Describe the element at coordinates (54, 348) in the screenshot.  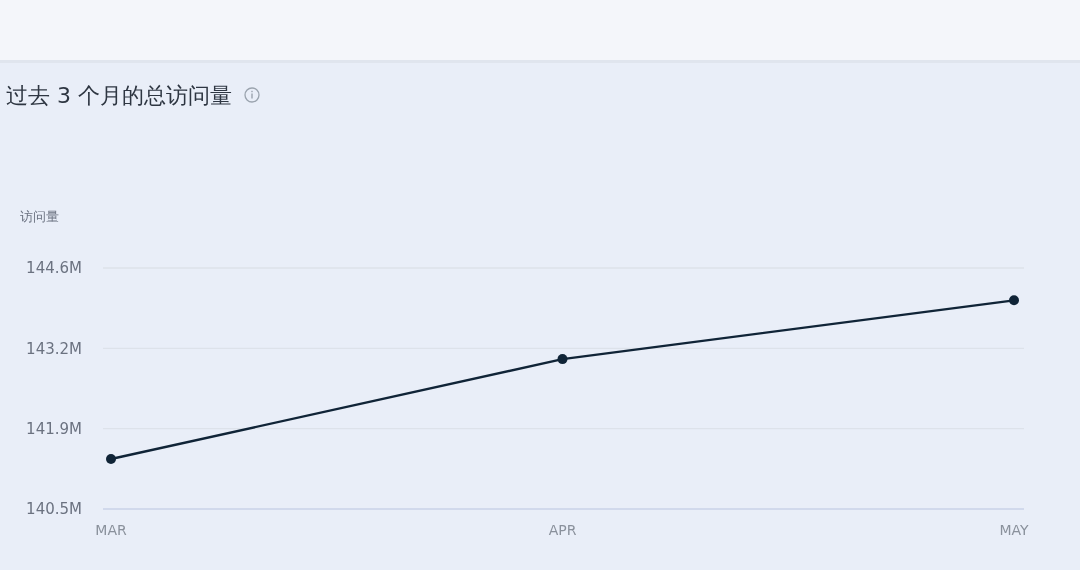
I see `y-tick-label: 143.2M` at that location.